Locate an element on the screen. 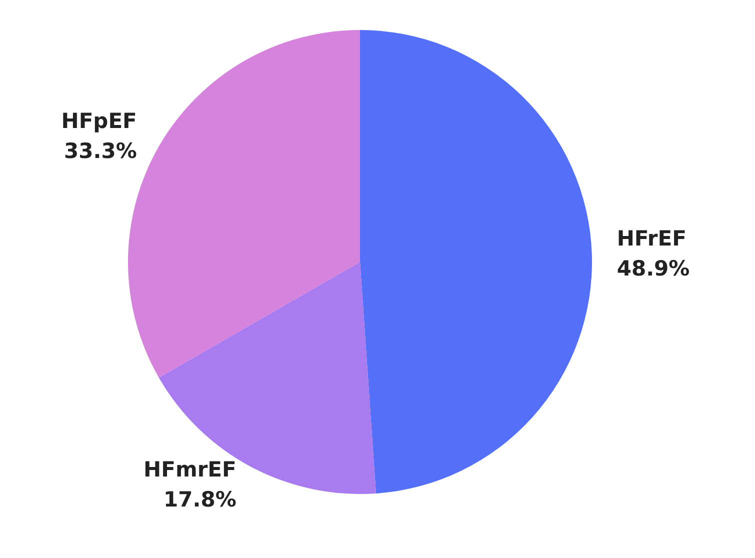 Image resolution: width=755 pixels, height=558 pixels. data-label: 48.9% is located at coordinates (653, 268).